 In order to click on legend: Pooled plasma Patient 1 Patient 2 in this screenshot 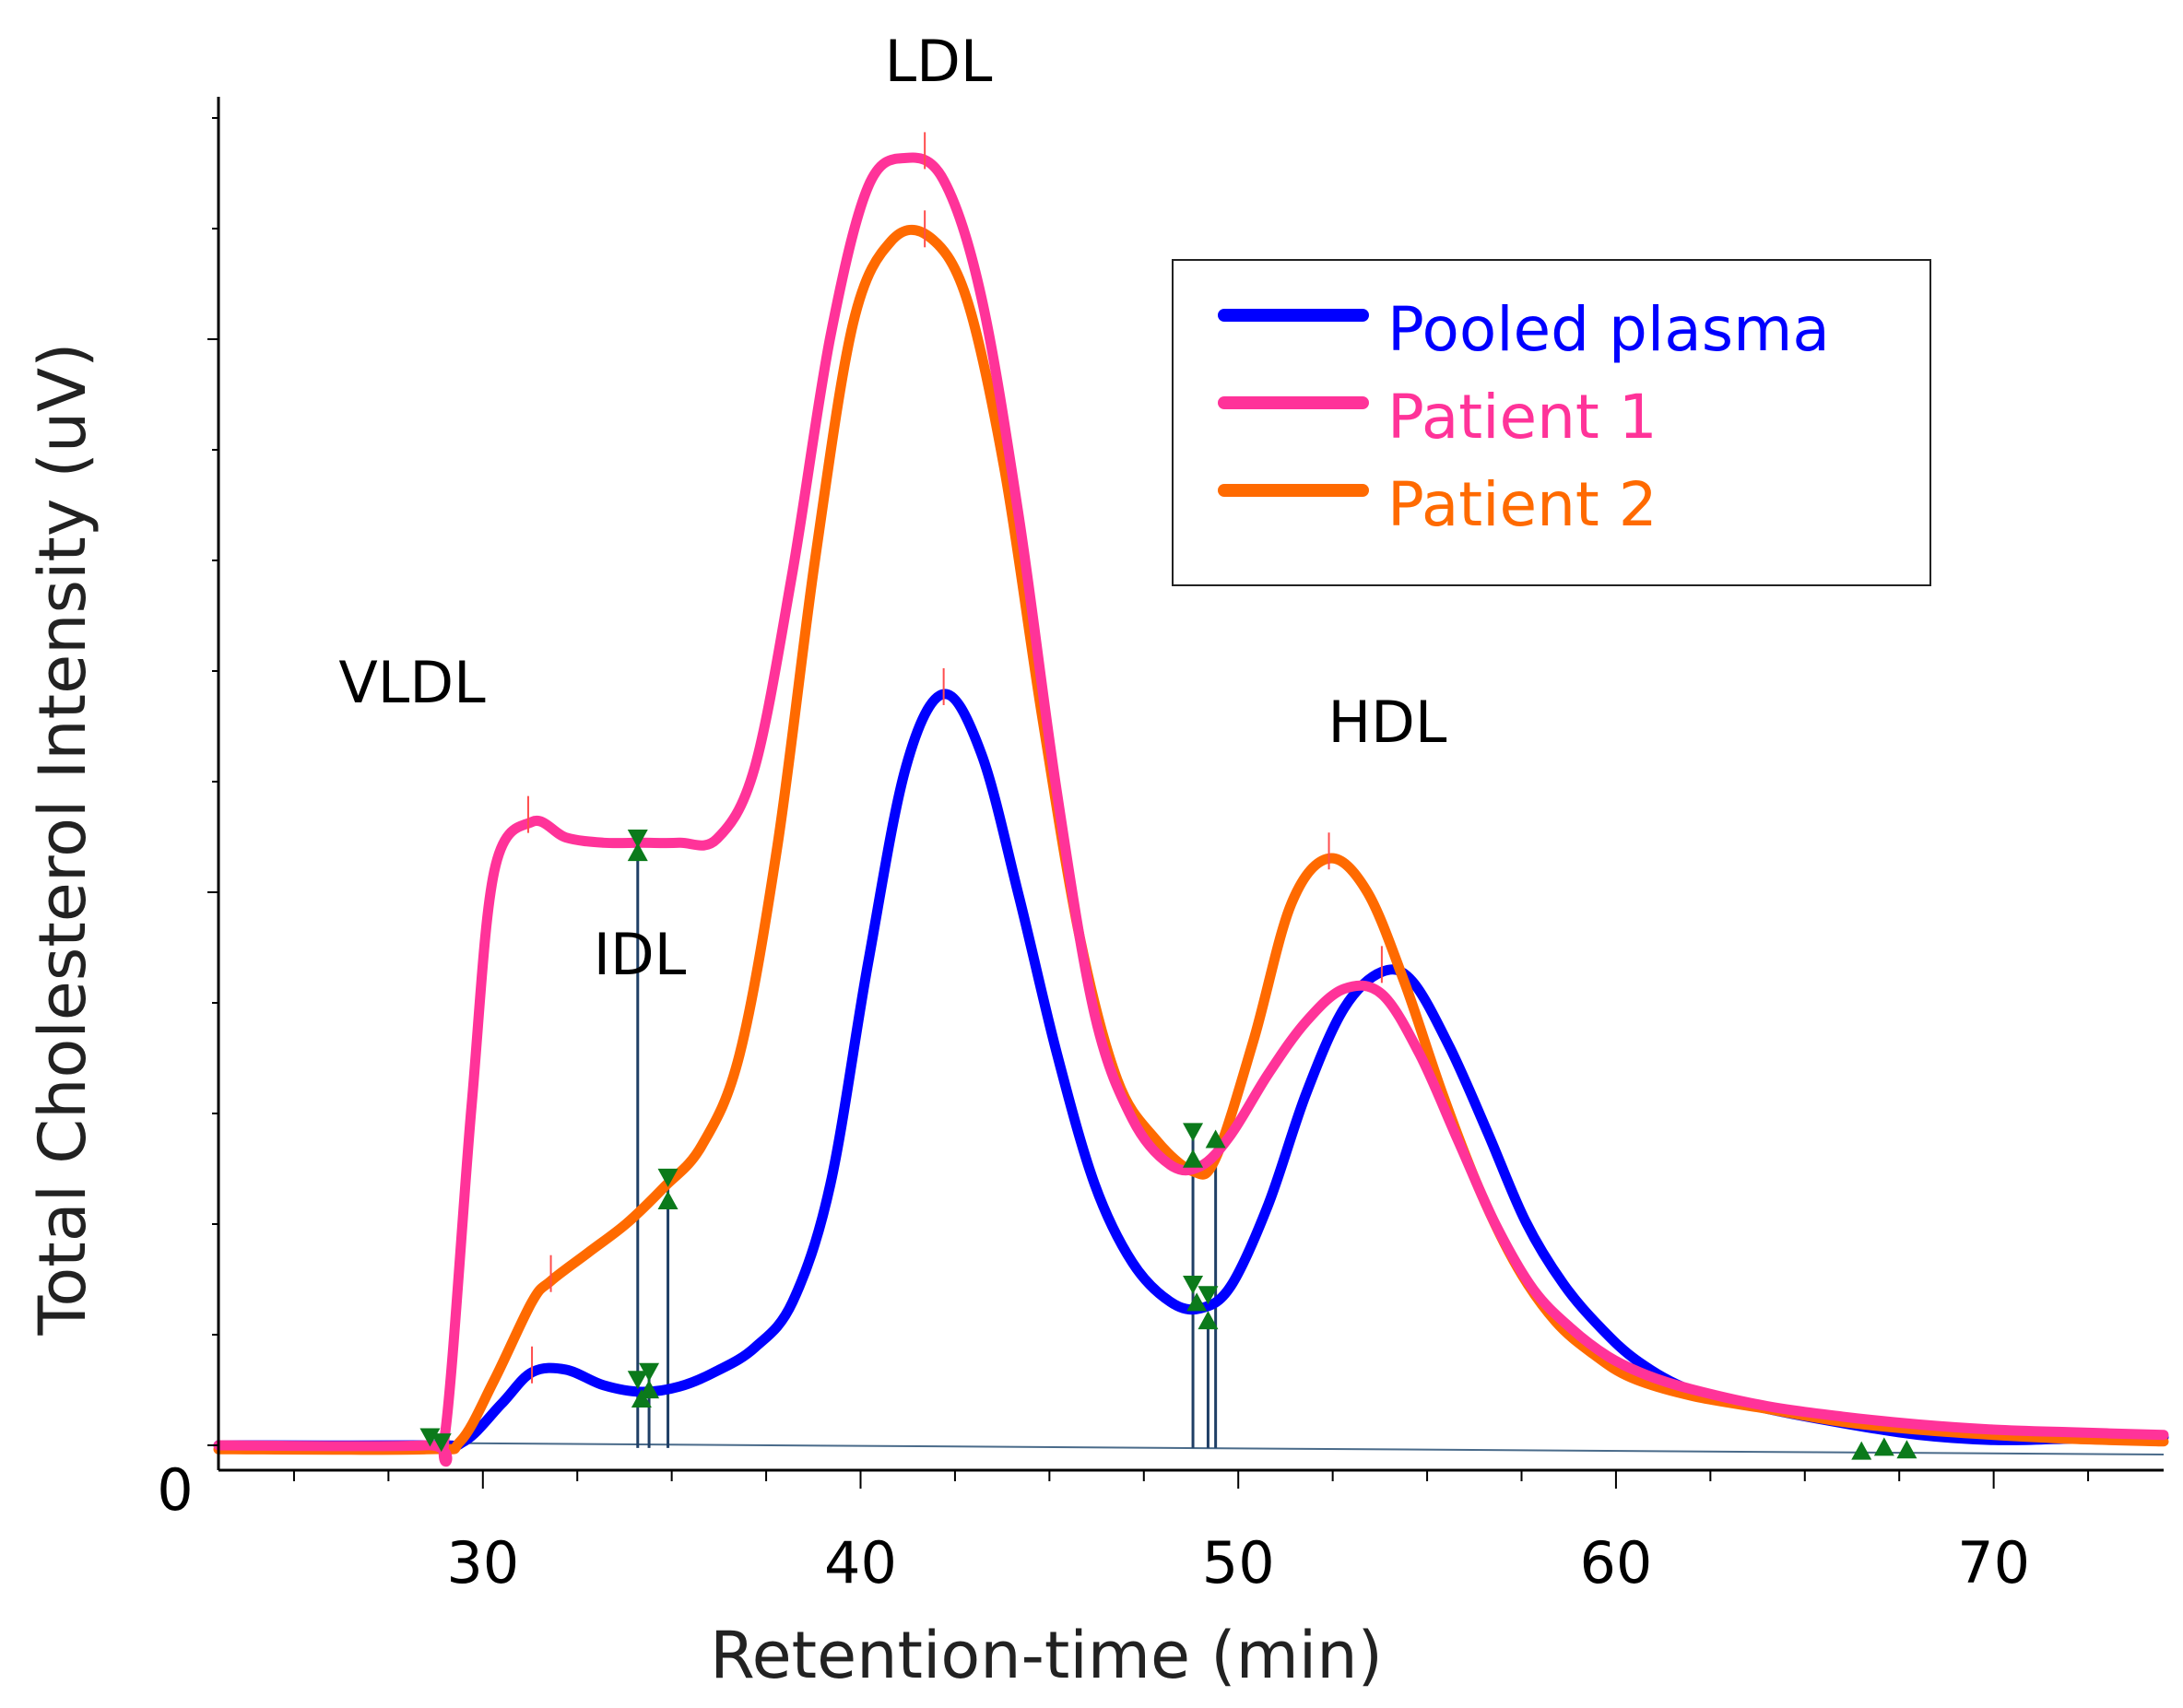, I will do `click(1551, 422)`.